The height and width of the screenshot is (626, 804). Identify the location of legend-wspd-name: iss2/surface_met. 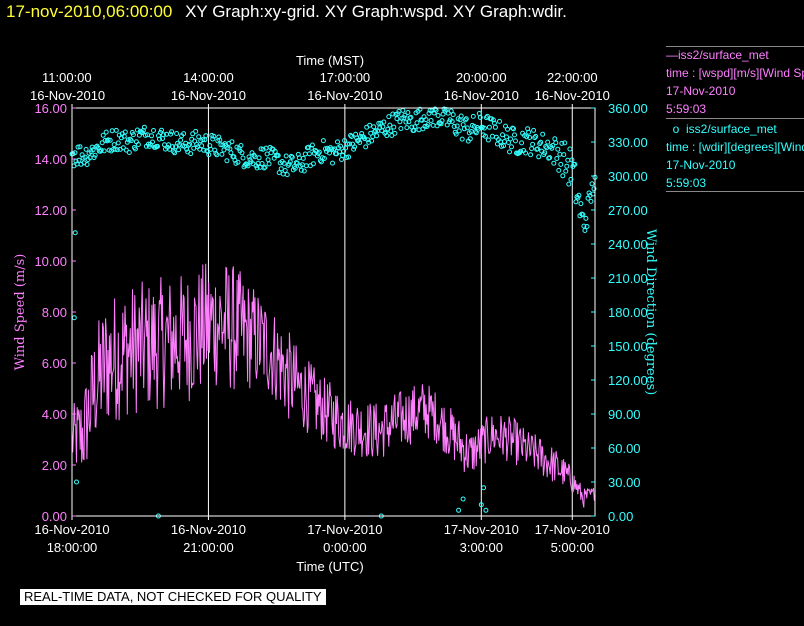
(723, 55).